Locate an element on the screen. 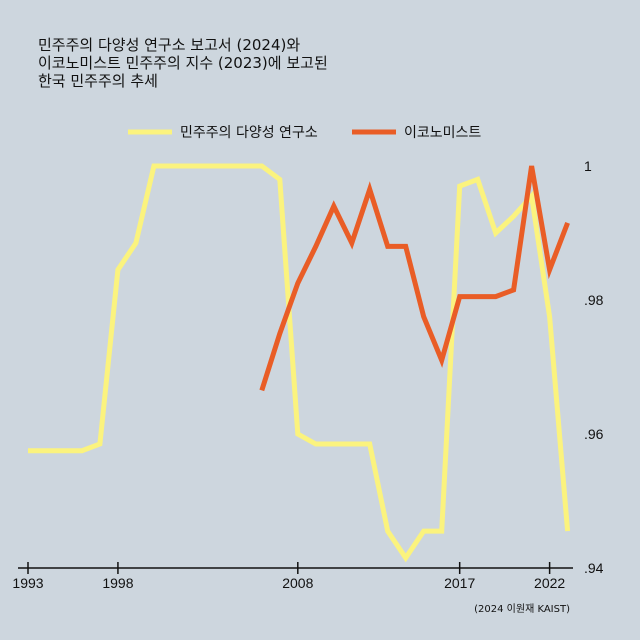 The image size is (640, 640). y-tick-label: 1 is located at coordinates (588, 166).